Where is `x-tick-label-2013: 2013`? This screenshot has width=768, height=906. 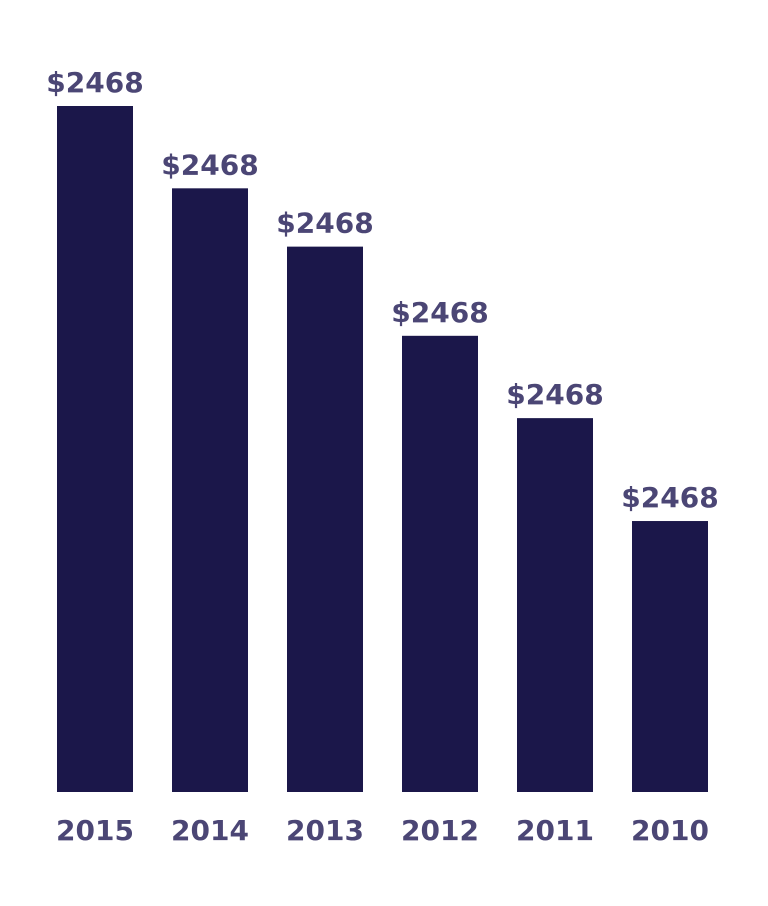
x-tick-label-2013: 2013 is located at coordinates (325, 830).